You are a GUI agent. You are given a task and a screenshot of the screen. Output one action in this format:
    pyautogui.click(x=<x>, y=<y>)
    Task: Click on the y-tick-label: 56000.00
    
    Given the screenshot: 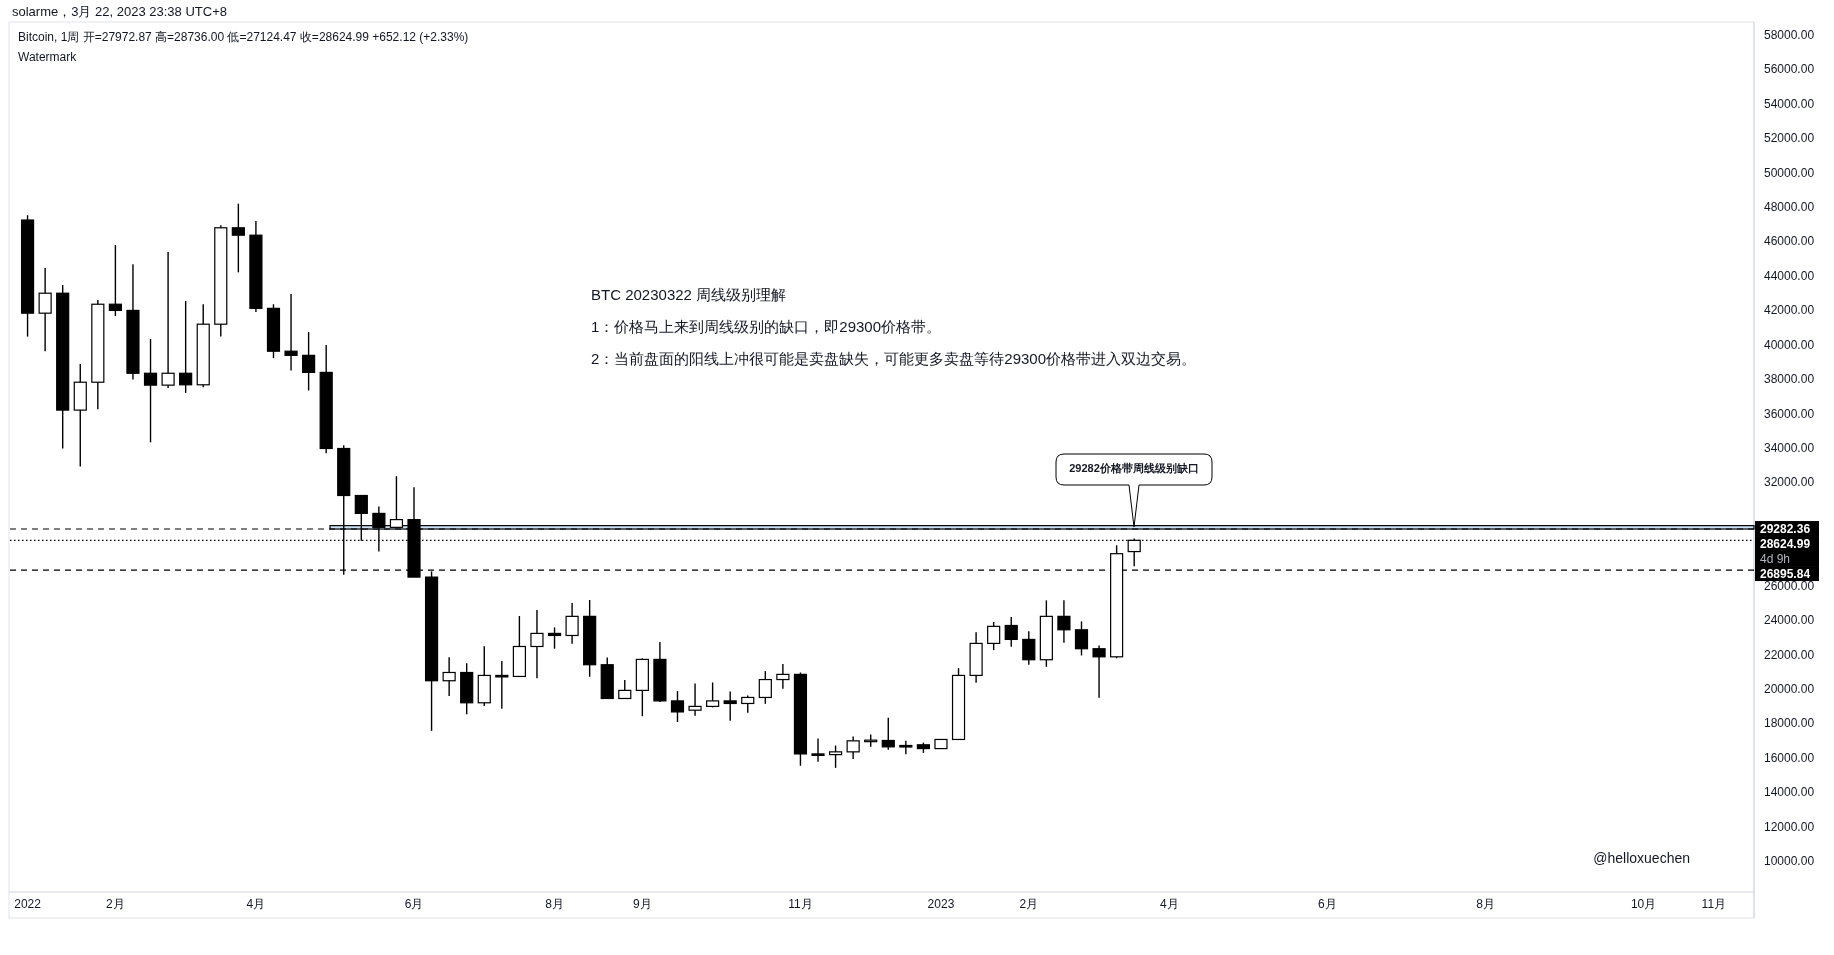 What is the action you would take?
    pyautogui.click(x=1789, y=69)
    